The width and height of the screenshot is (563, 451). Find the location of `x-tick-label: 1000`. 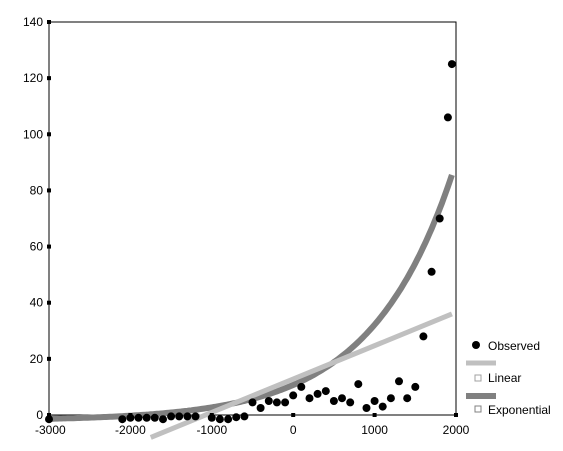

x-tick-label: 1000 is located at coordinates (374, 430).